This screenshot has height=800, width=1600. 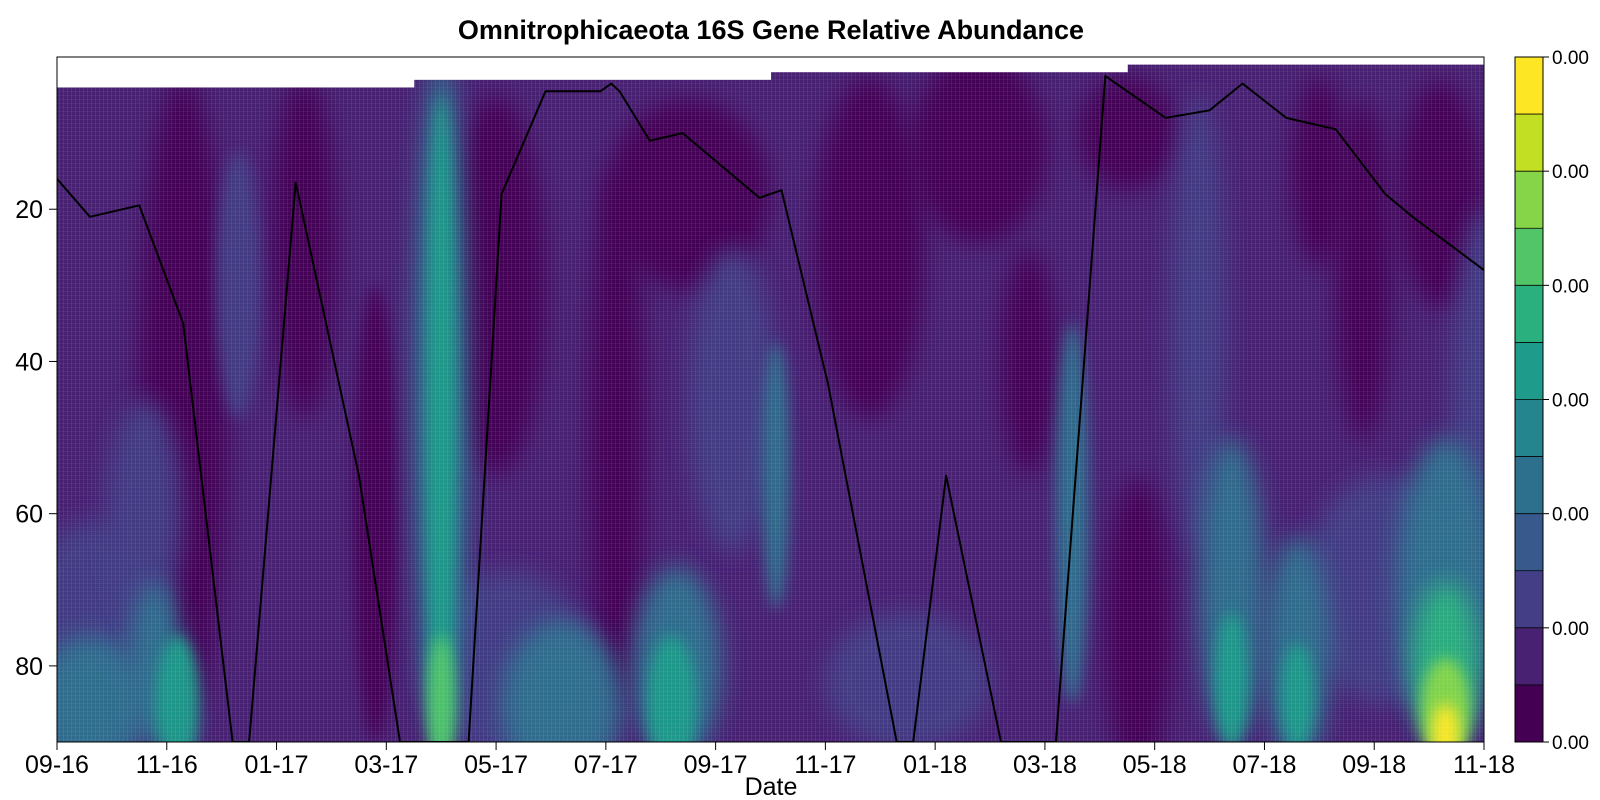 I want to click on y-tick-label-1: 40, so click(x=29, y=362).